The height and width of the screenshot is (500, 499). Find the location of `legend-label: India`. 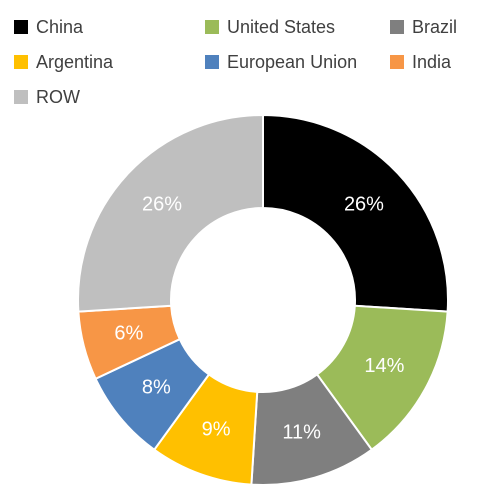

legend-label: India is located at coordinates (432, 62).